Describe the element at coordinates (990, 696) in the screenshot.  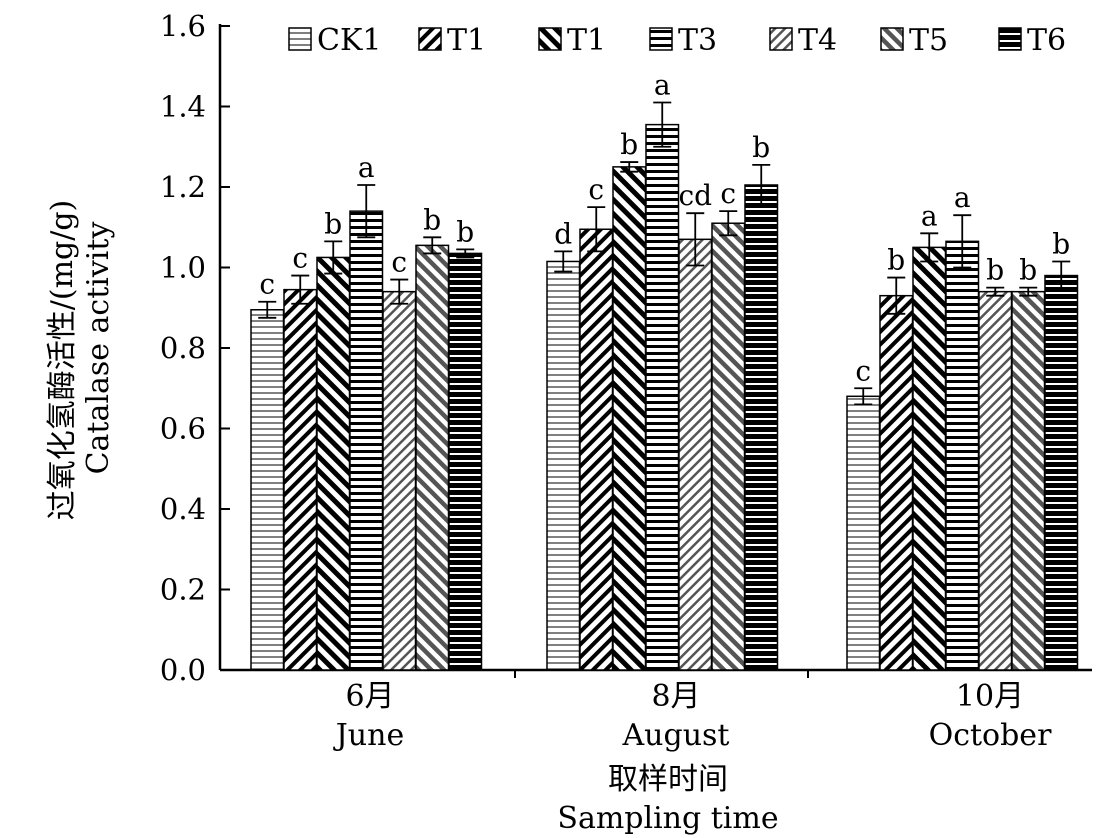
I see `x-tick-label-cn: 10月` at that location.